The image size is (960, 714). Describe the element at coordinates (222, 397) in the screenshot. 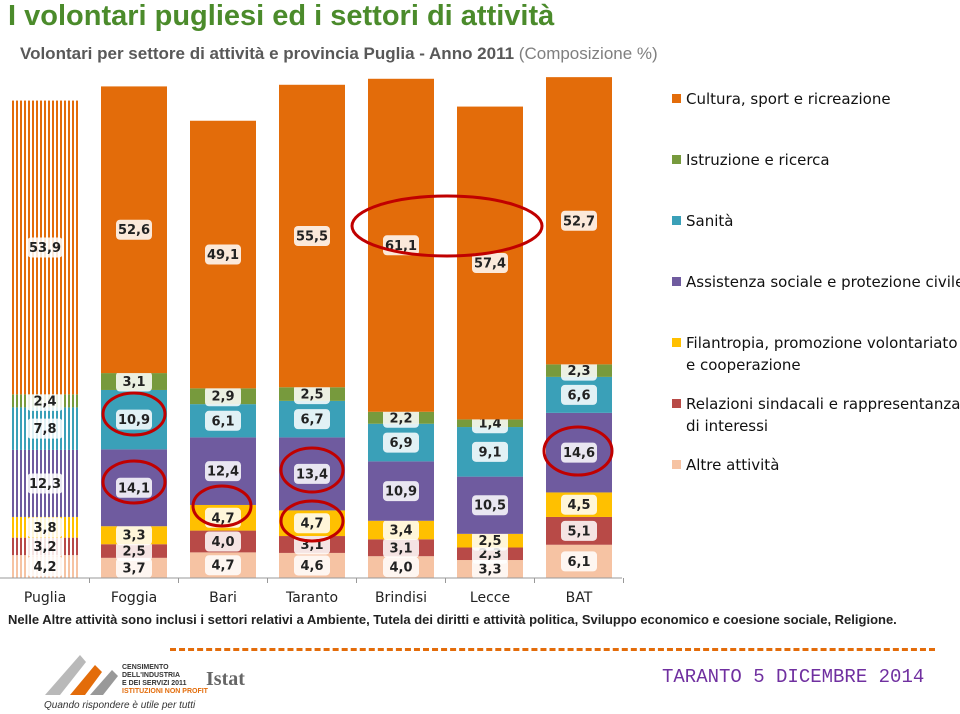

I see `data-label: 2,9` at that location.